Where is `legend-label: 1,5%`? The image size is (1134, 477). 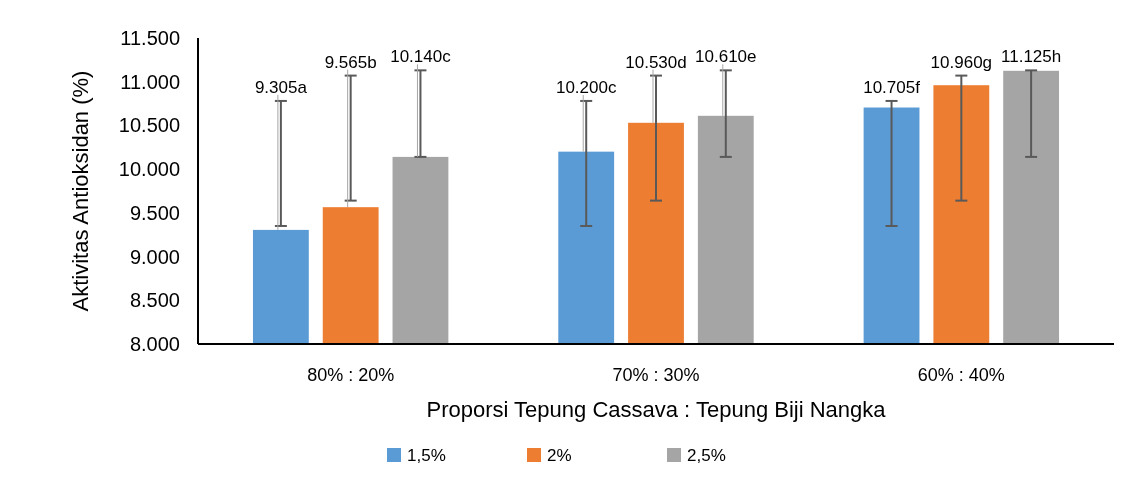 legend-label: 1,5% is located at coordinates (426, 455).